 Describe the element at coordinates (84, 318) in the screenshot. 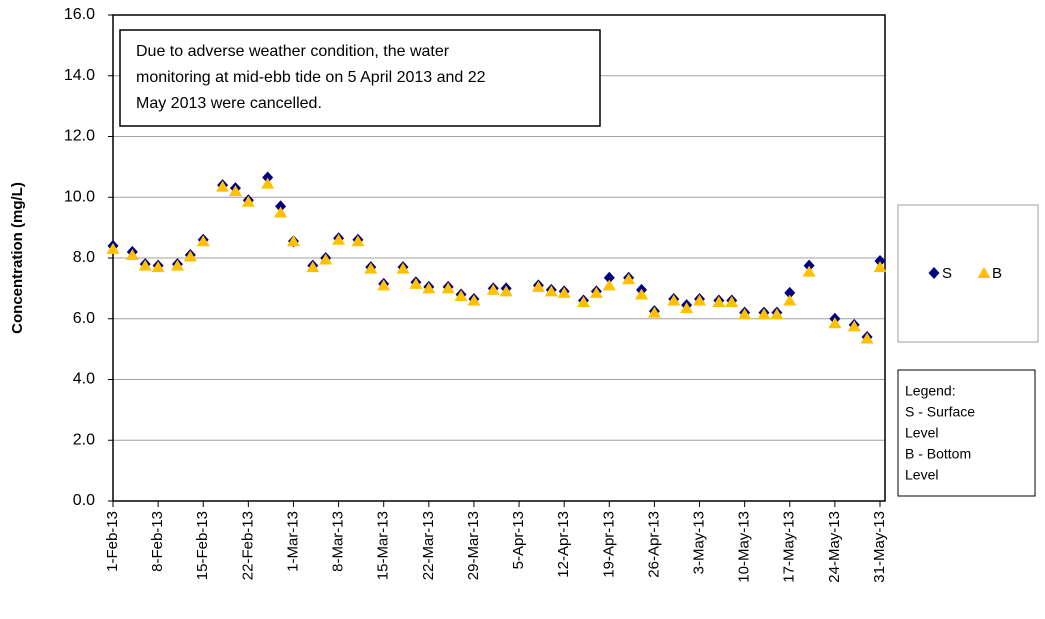

I see `y-tick-label: 6.0` at that location.